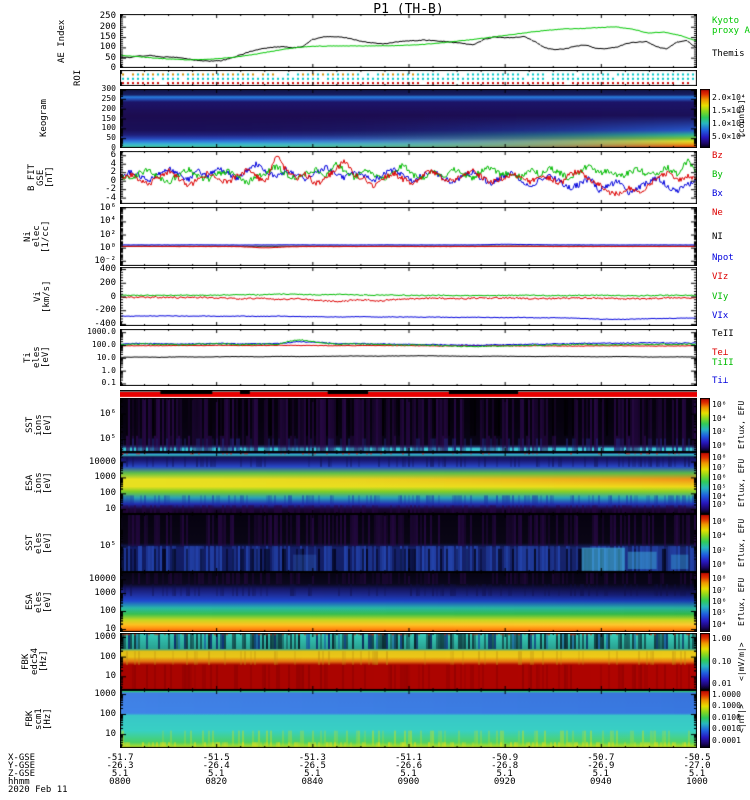 Image resolution: width=750 pixels, height=800 pixels. What do you see at coordinates (720, 277) in the screenshot?
I see `series-legend-9: VIz` at bounding box center [720, 277].